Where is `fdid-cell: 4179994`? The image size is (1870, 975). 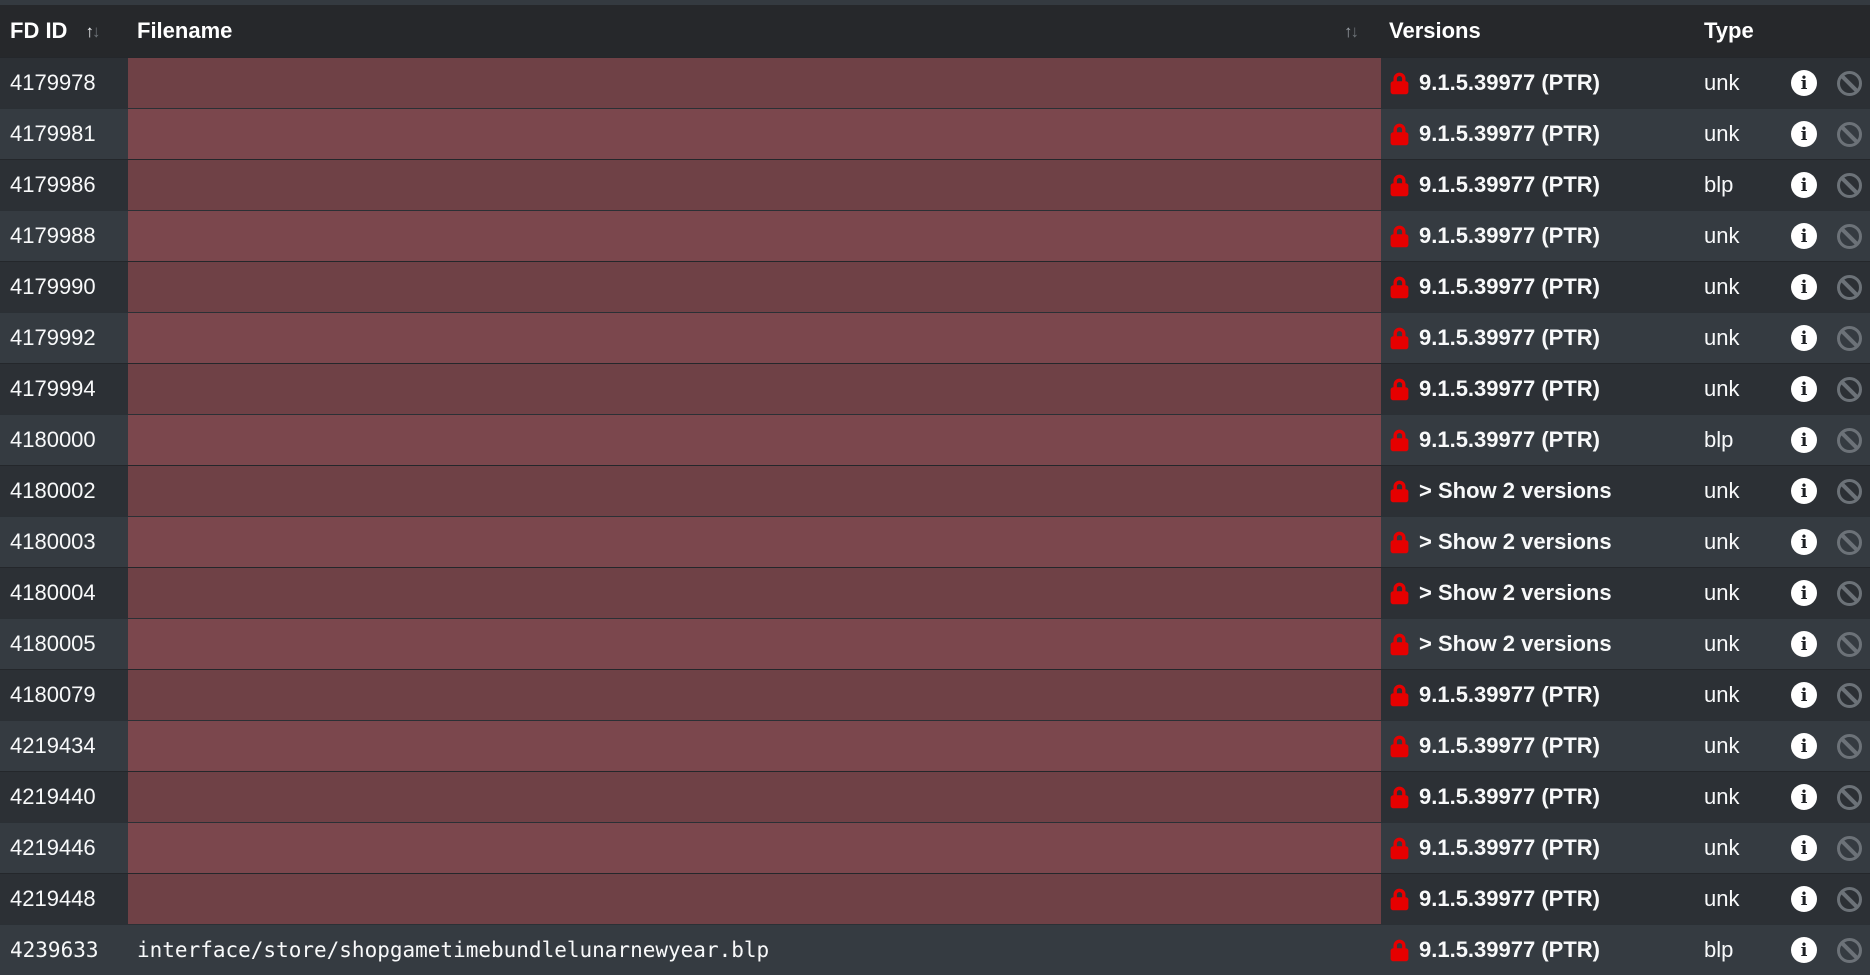 fdid-cell: 4179994 is located at coordinates (64, 389).